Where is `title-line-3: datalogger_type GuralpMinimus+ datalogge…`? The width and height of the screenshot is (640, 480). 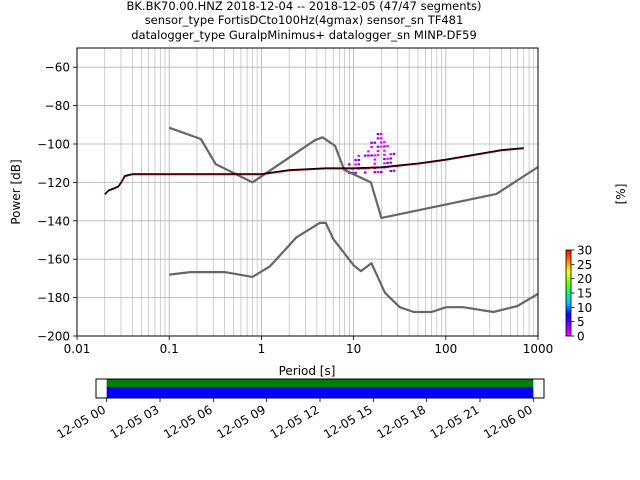 title-line-3: datalogger_type GuralpMinimus+ datalogge… is located at coordinates (304, 35).